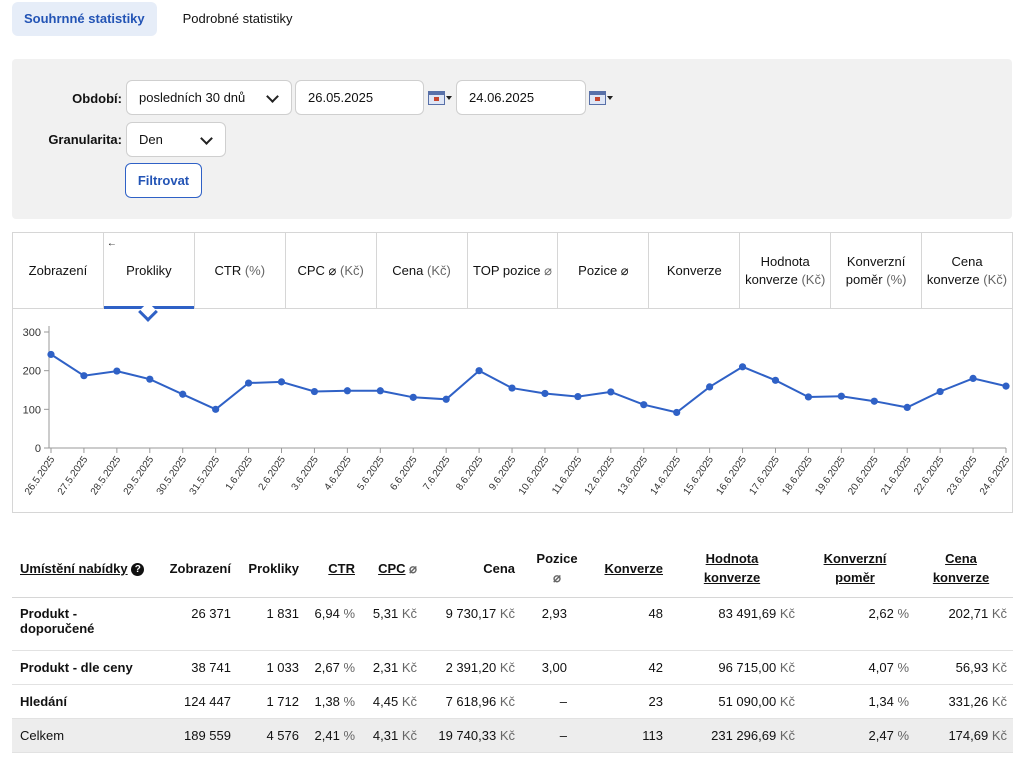 This screenshot has height=757, width=1024. I want to click on metric-tab-text: Hodnota konverze (Kč), so click(785, 271).